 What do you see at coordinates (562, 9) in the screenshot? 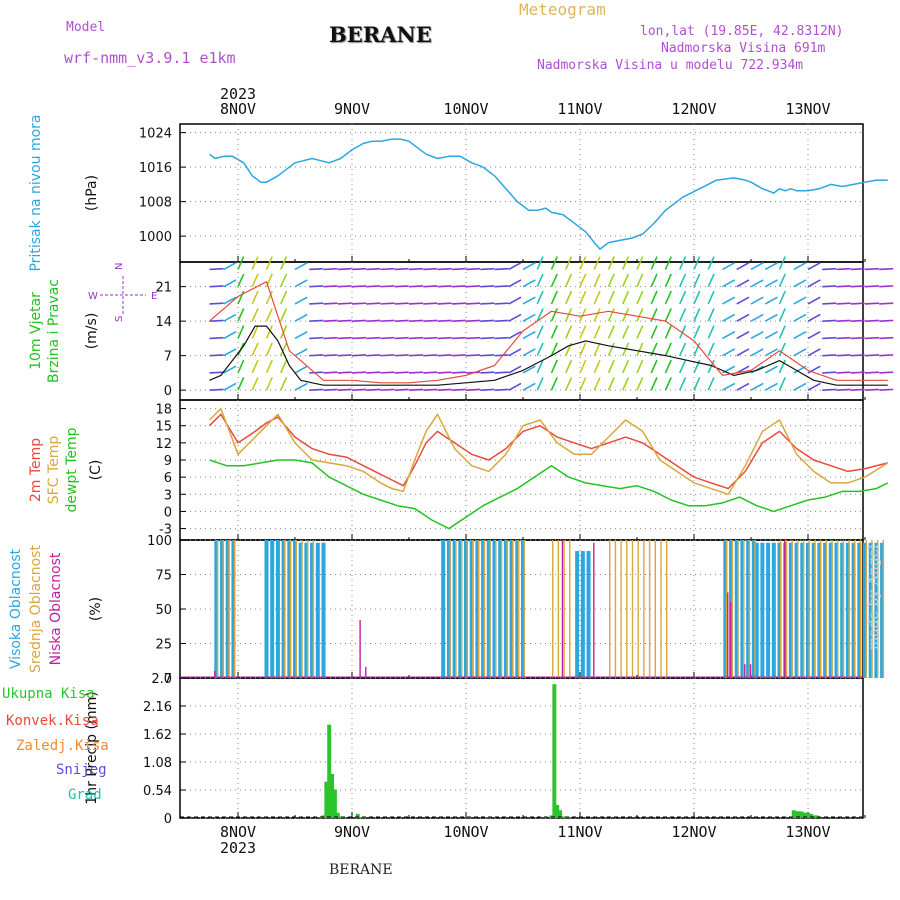
I see `meteogram-label: Meteogram` at bounding box center [562, 9].